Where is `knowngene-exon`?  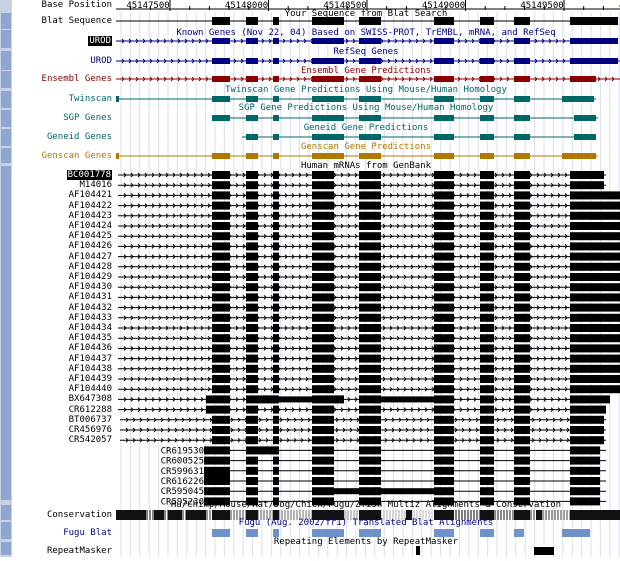
knowngene-exon is located at coordinates (221, 41).